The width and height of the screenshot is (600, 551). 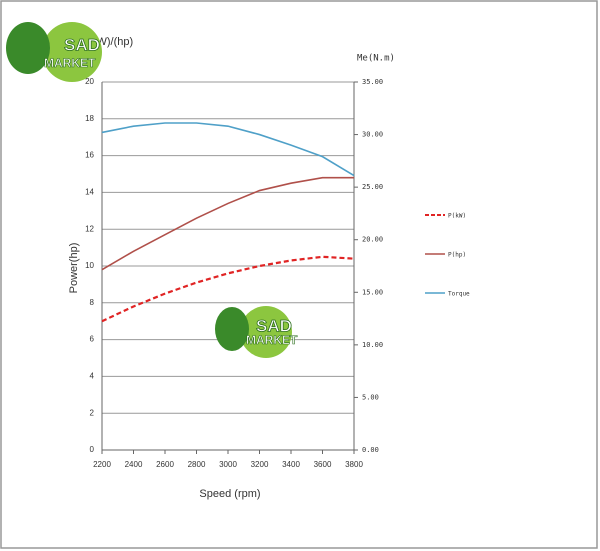 What do you see at coordinates (197, 464) in the screenshot?
I see `x-tick-label: 2800` at bounding box center [197, 464].